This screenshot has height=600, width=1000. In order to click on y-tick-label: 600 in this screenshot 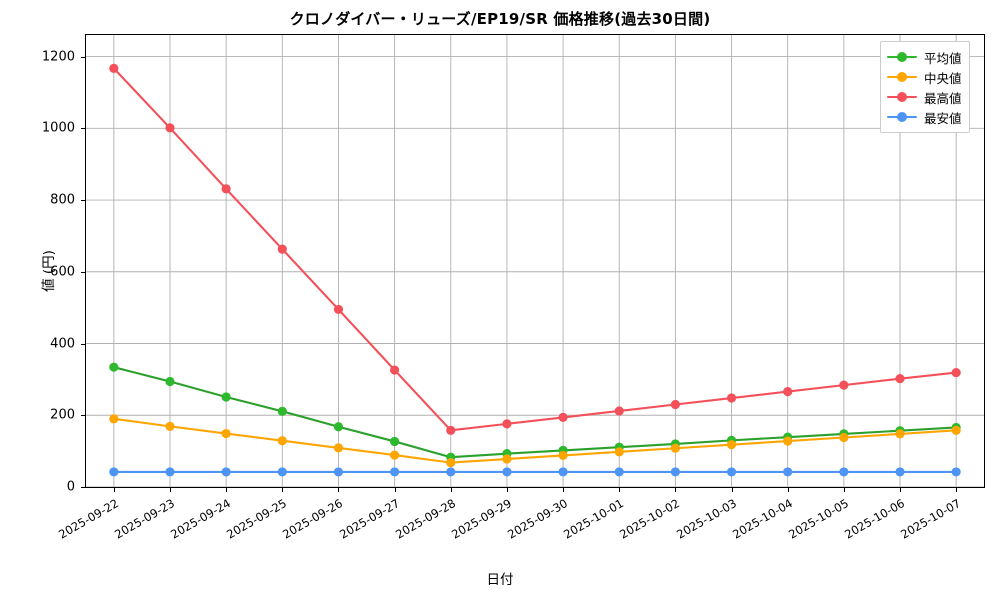, I will do `click(62, 272)`.